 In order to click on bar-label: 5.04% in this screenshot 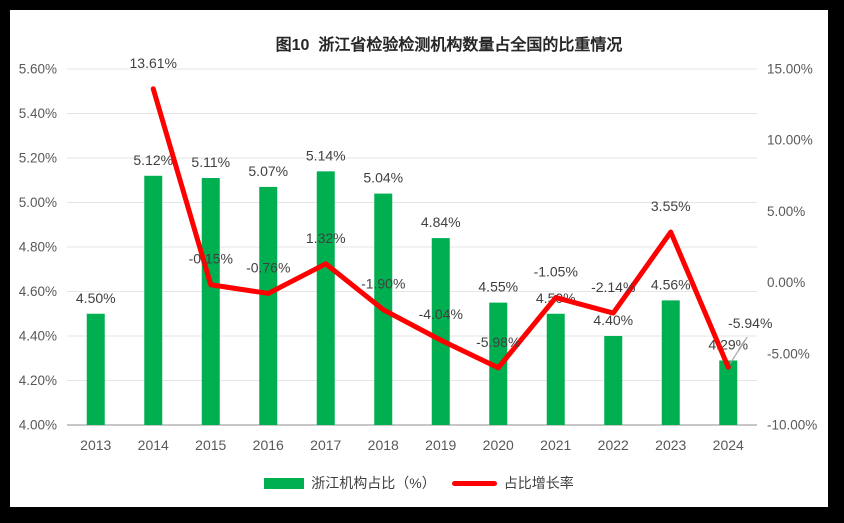, I will do `click(383, 178)`.